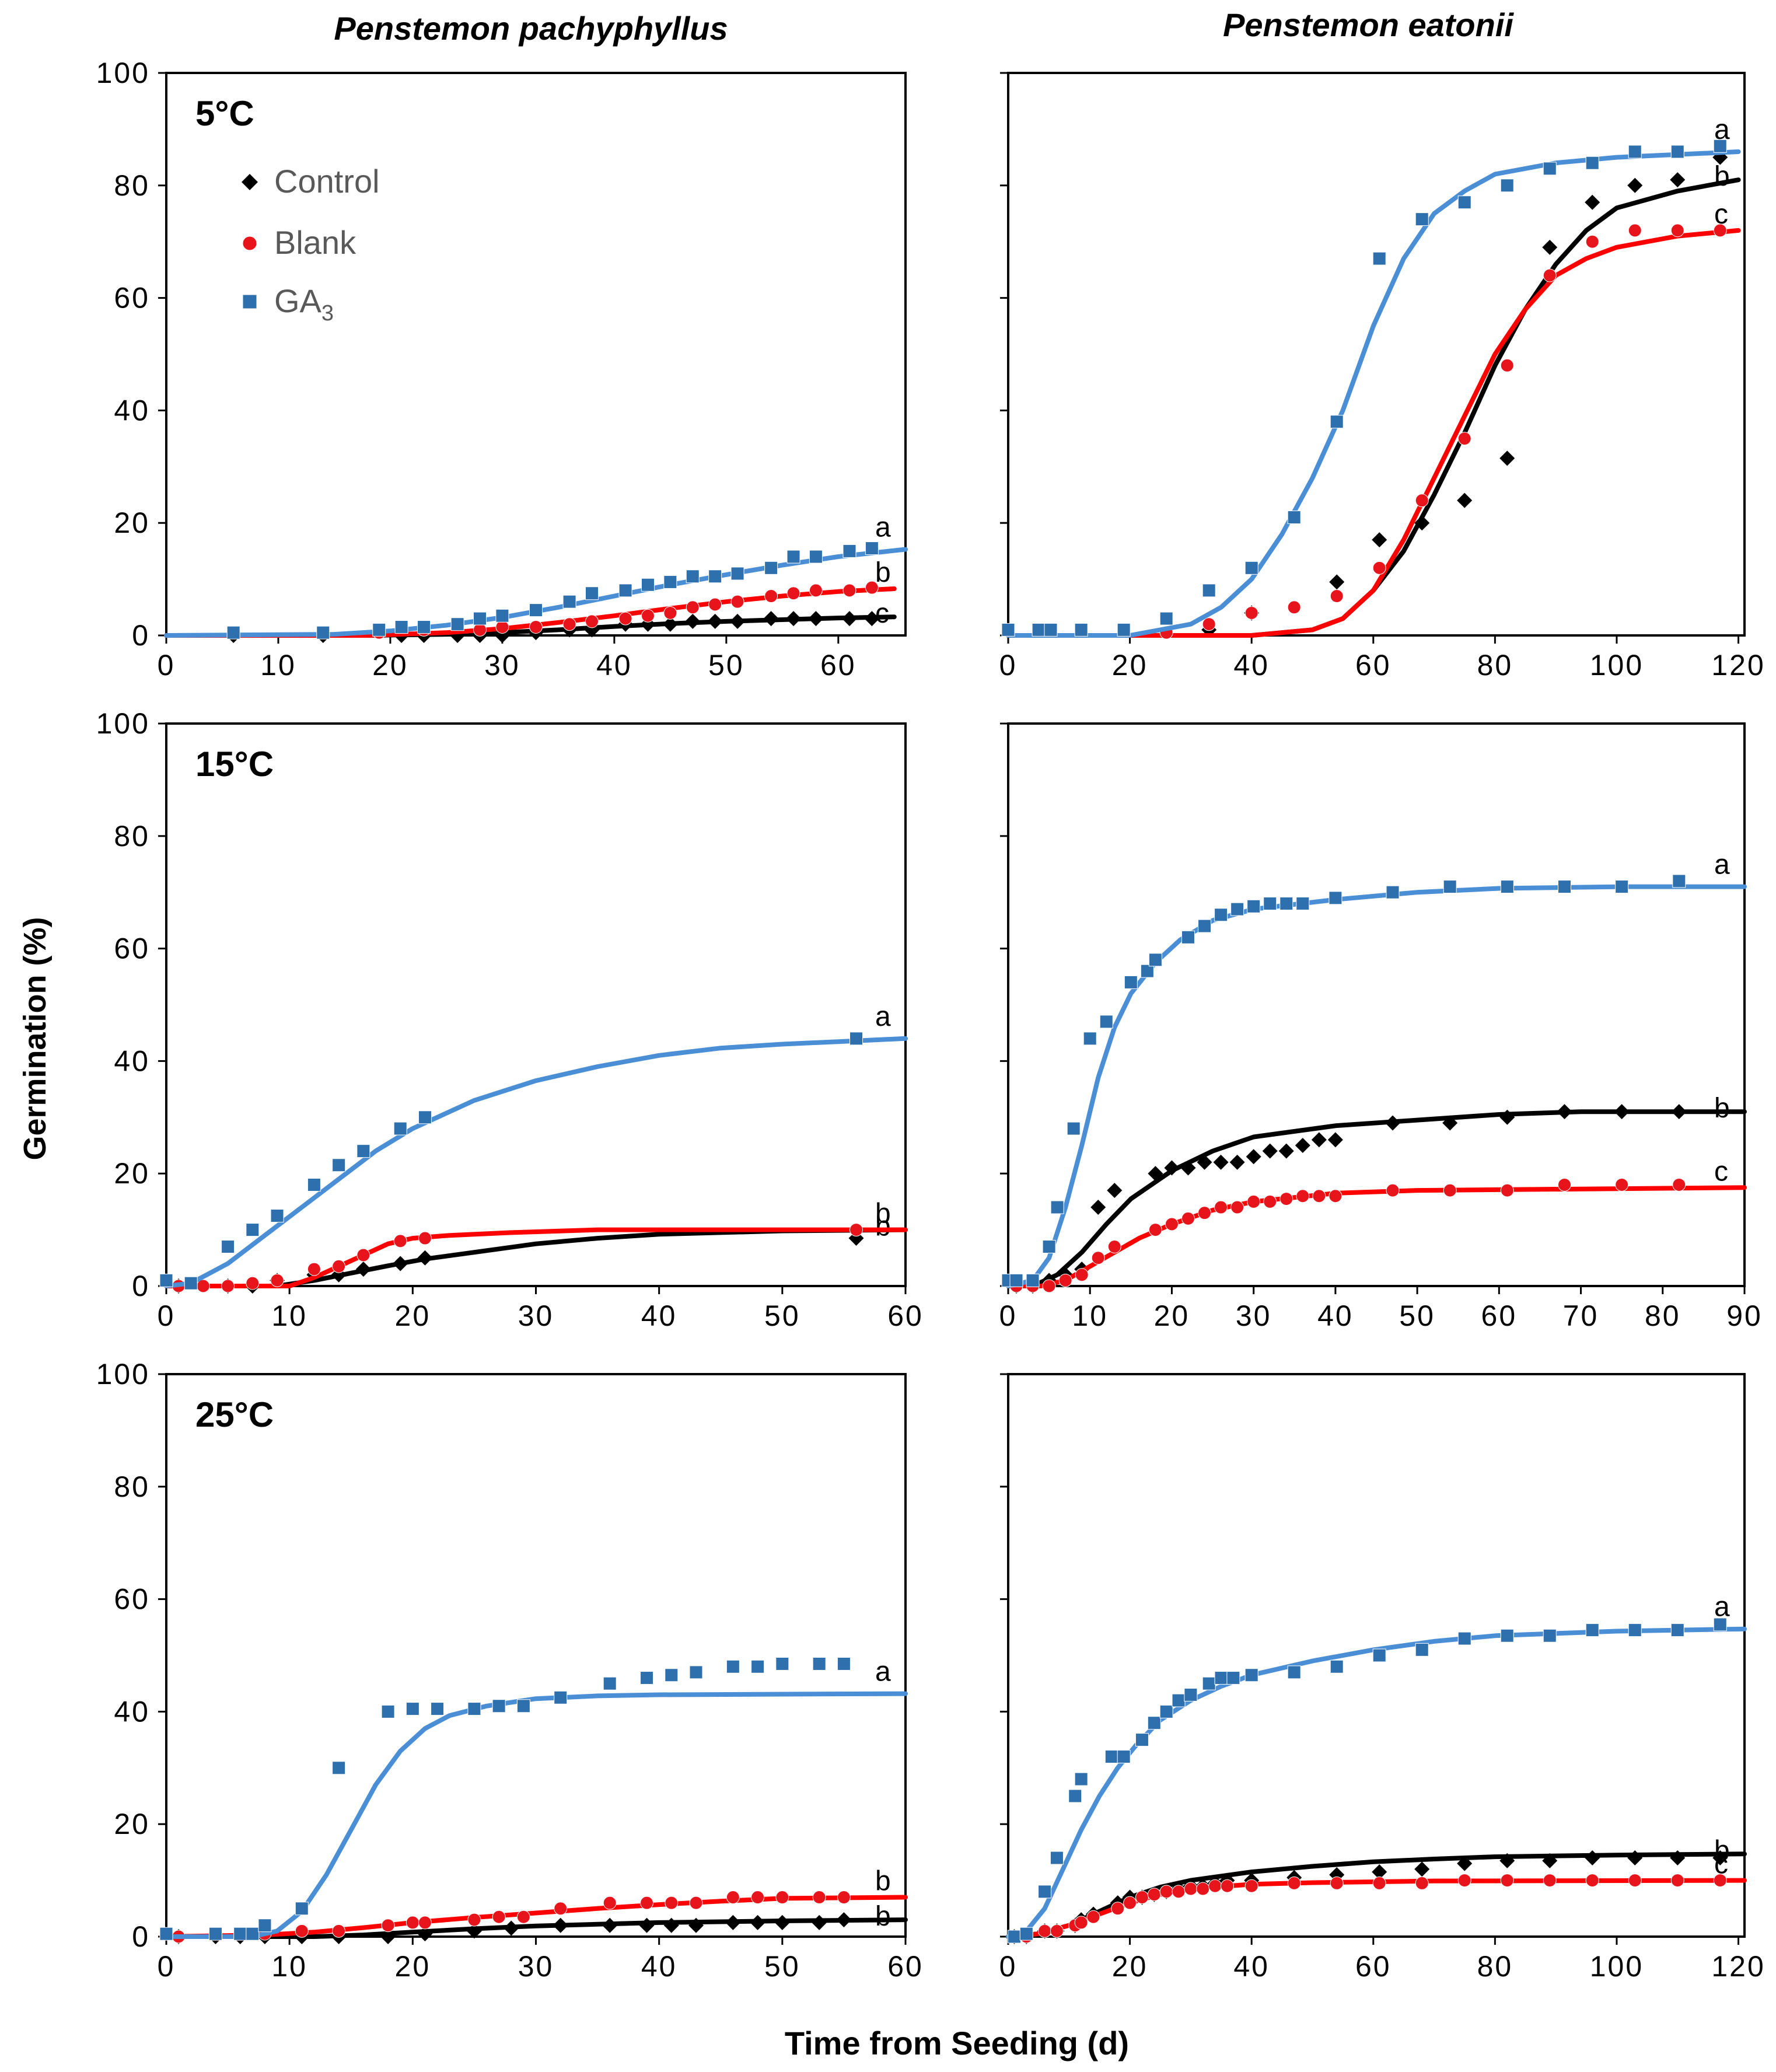 Image resolution: width=1776 pixels, height=2072 pixels. Describe the element at coordinates (315, 242) in the screenshot. I see `legend-label-blank: Blank` at that location.